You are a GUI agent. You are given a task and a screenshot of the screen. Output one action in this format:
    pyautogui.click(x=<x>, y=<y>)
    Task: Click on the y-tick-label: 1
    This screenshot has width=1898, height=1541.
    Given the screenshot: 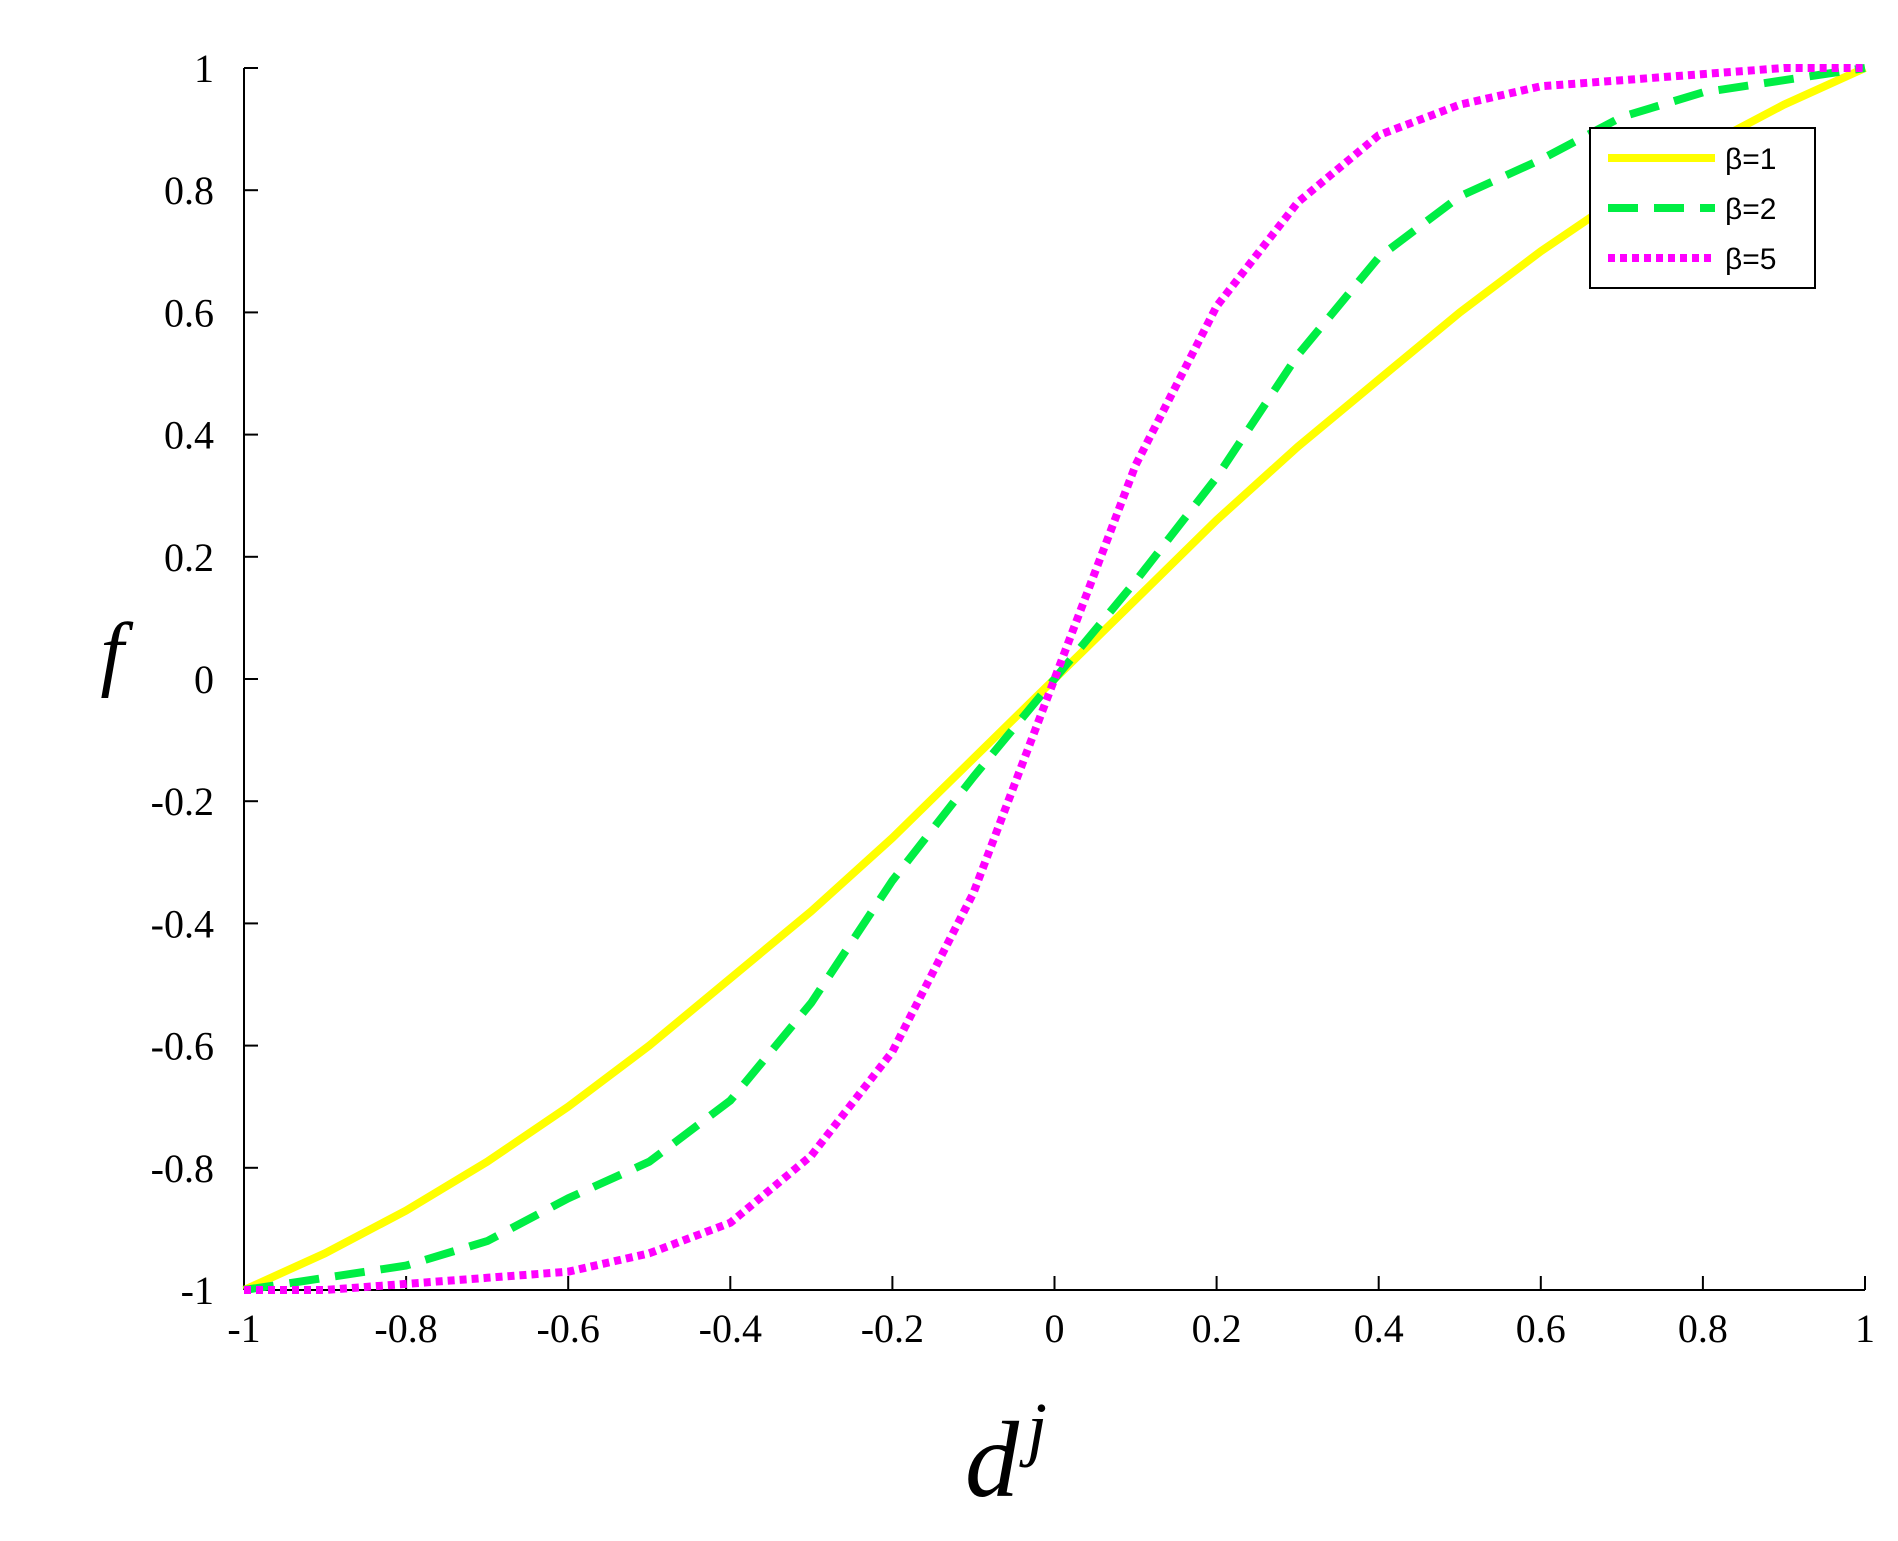 What is the action you would take?
    pyautogui.click(x=204, y=68)
    